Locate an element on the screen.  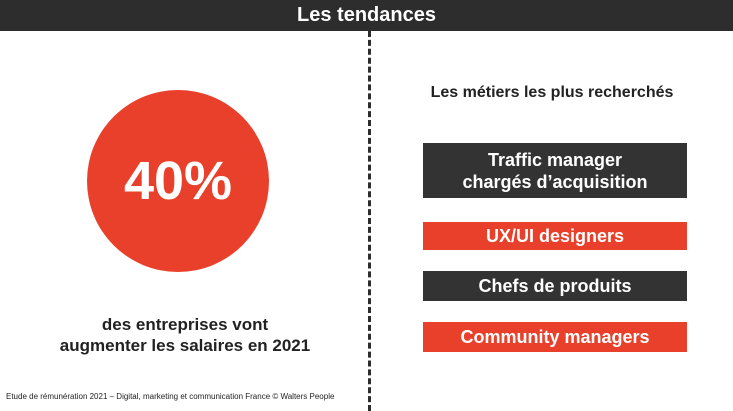
stat-description-line-1: des entreprises vont is located at coordinates (185, 324).